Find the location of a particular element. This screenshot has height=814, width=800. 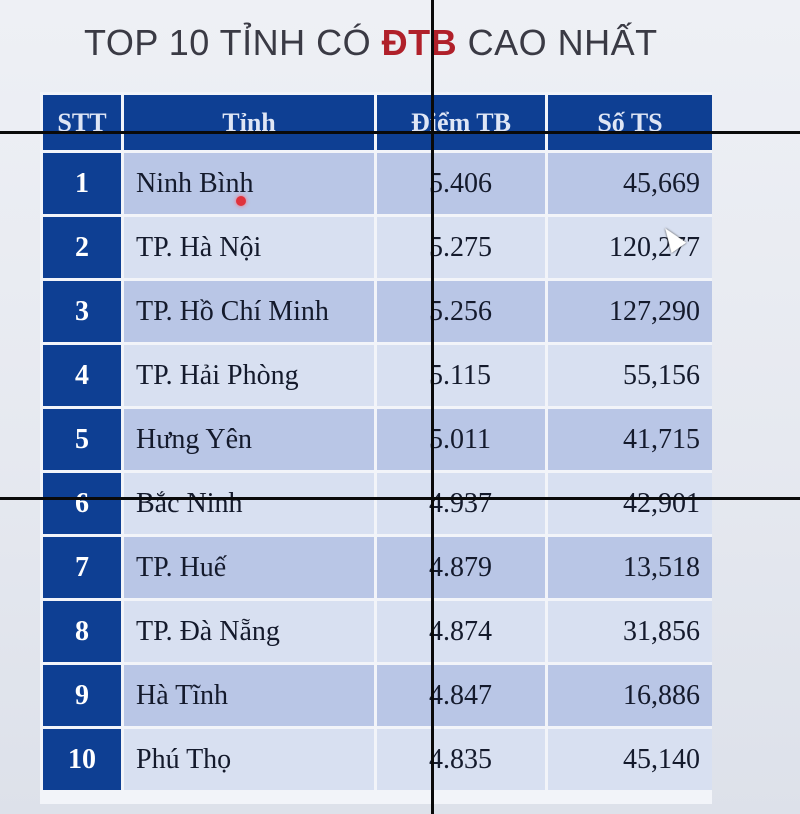

average-score-cell: 5.115 is located at coordinates (461, 375).